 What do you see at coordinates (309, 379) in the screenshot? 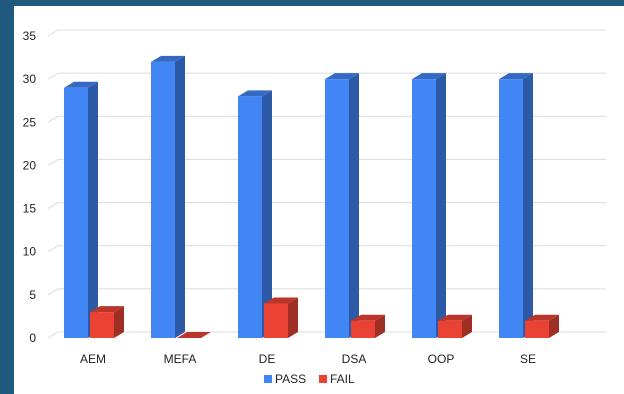
I see `legend: PASS FAIL` at bounding box center [309, 379].